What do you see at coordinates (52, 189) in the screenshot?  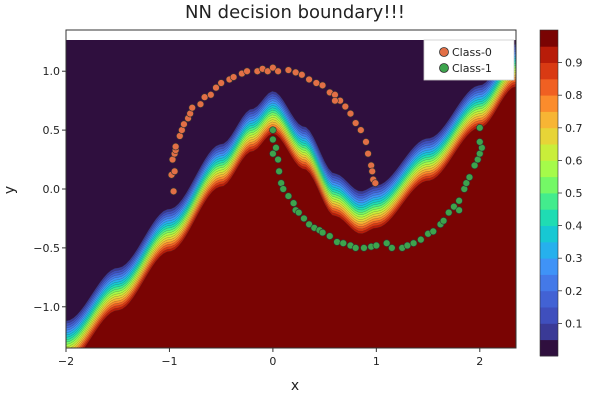 I see `y-tick-label: 0.0` at bounding box center [52, 189].